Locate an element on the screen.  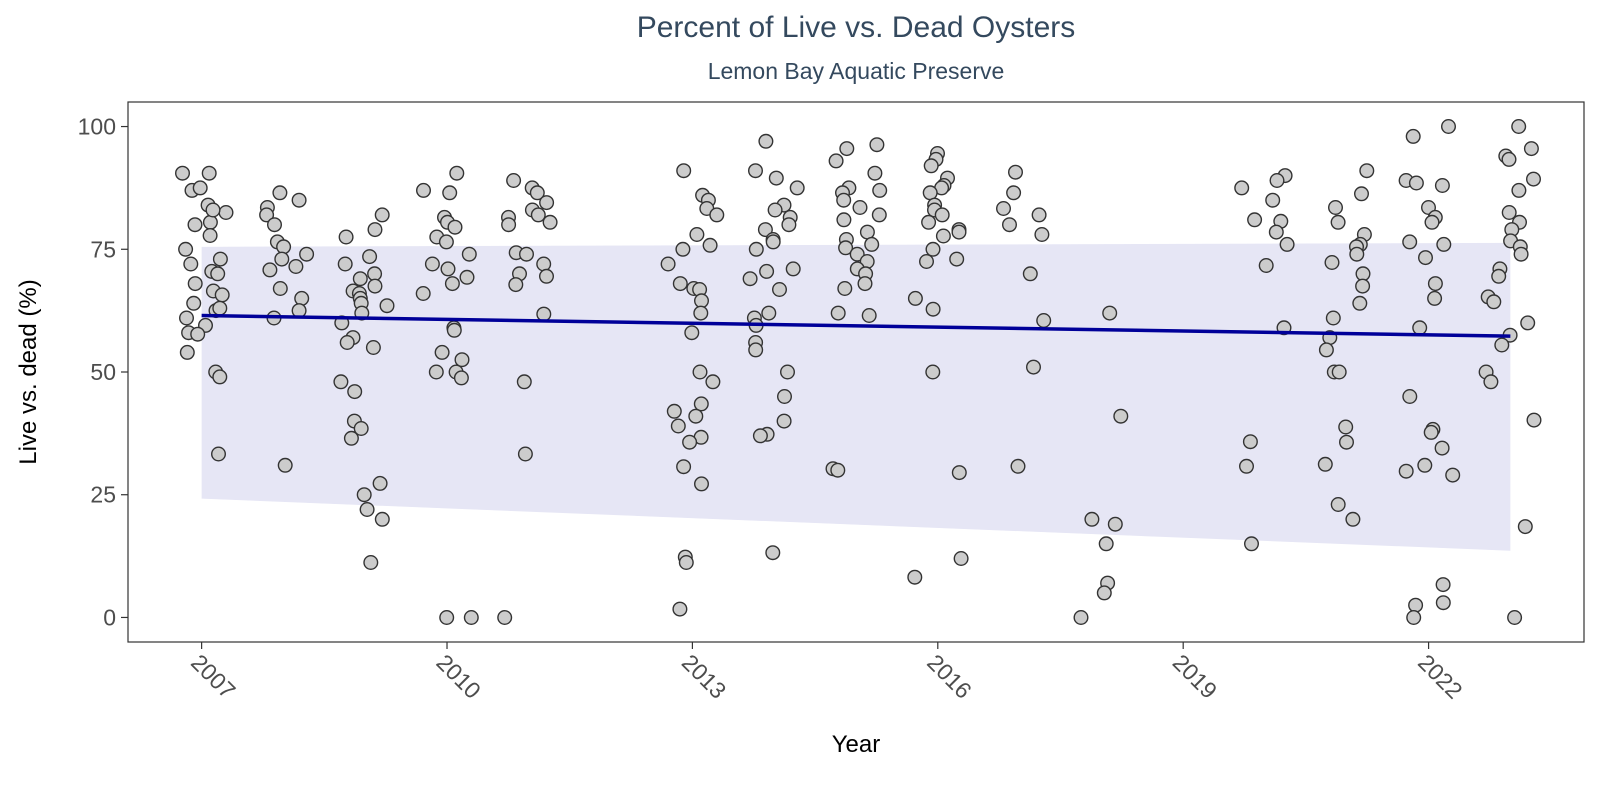
y-tick-label: 75 is located at coordinates (103, 249).